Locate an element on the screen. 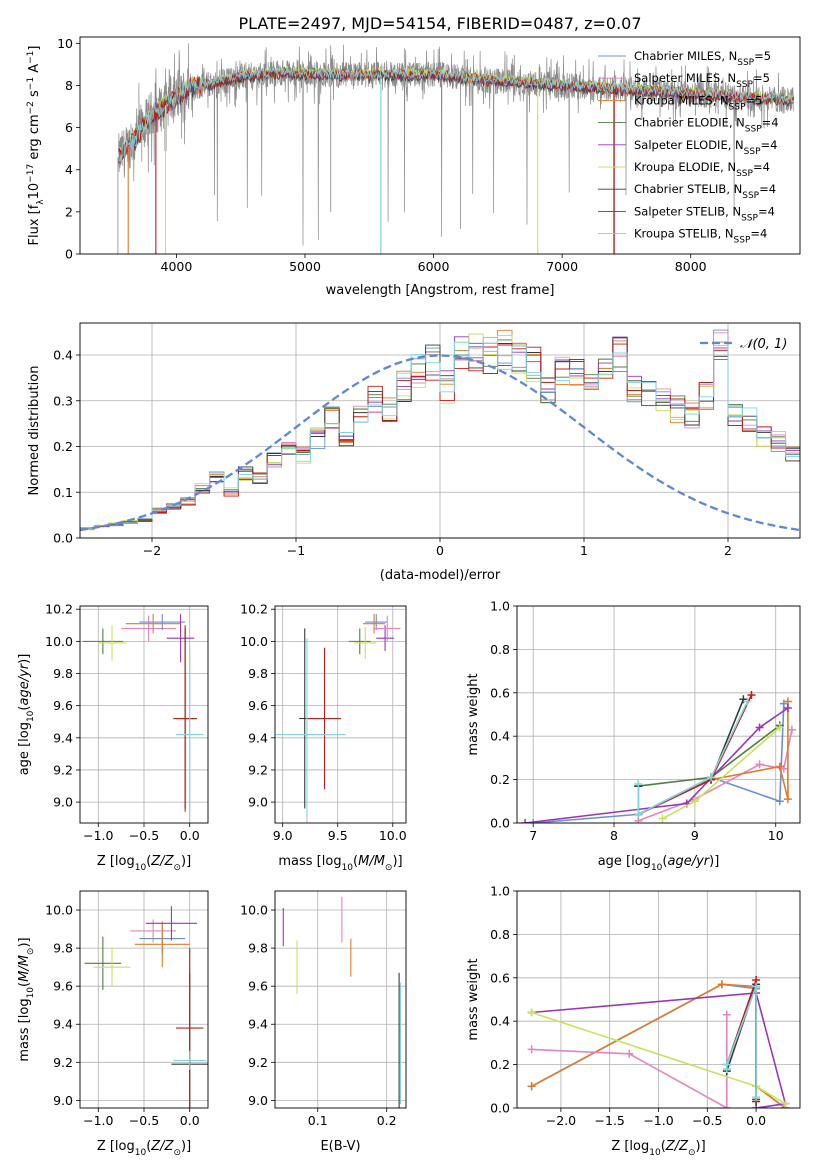 This screenshot has width=819, height=1170. legend-label-normal: 𝒩(0, 1) is located at coordinates (763, 344).